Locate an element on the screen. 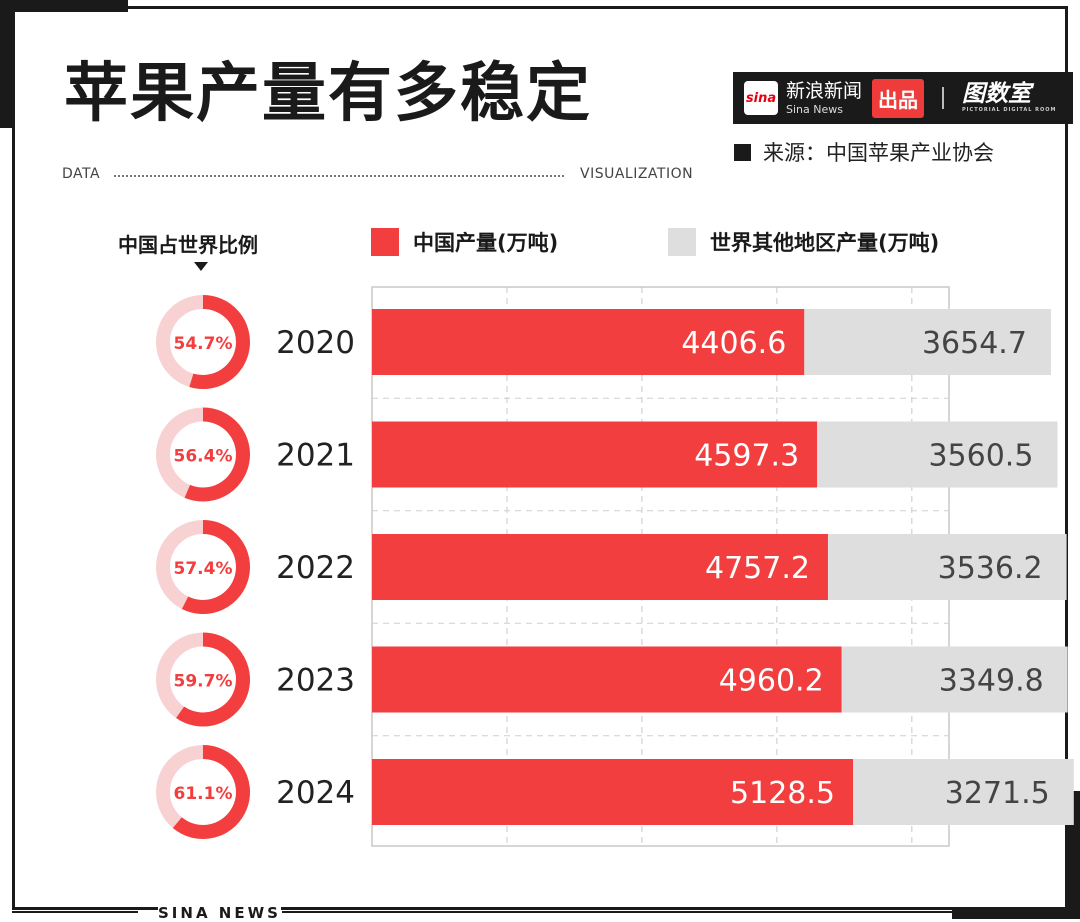 The width and height of the screenshot is (1080, 922). data-label-world: 3349.8 is located at coordinates (991, 681).